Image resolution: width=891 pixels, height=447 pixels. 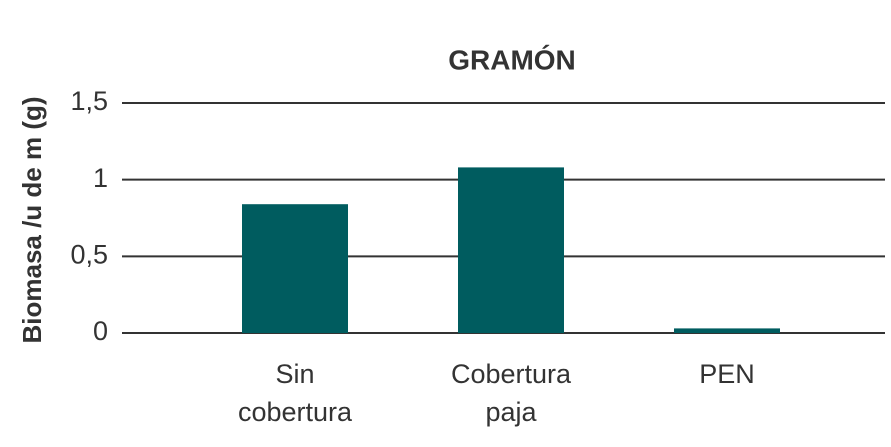 I want to click on x-tick-label: Cobertura paja, so click(x=511, y=393).